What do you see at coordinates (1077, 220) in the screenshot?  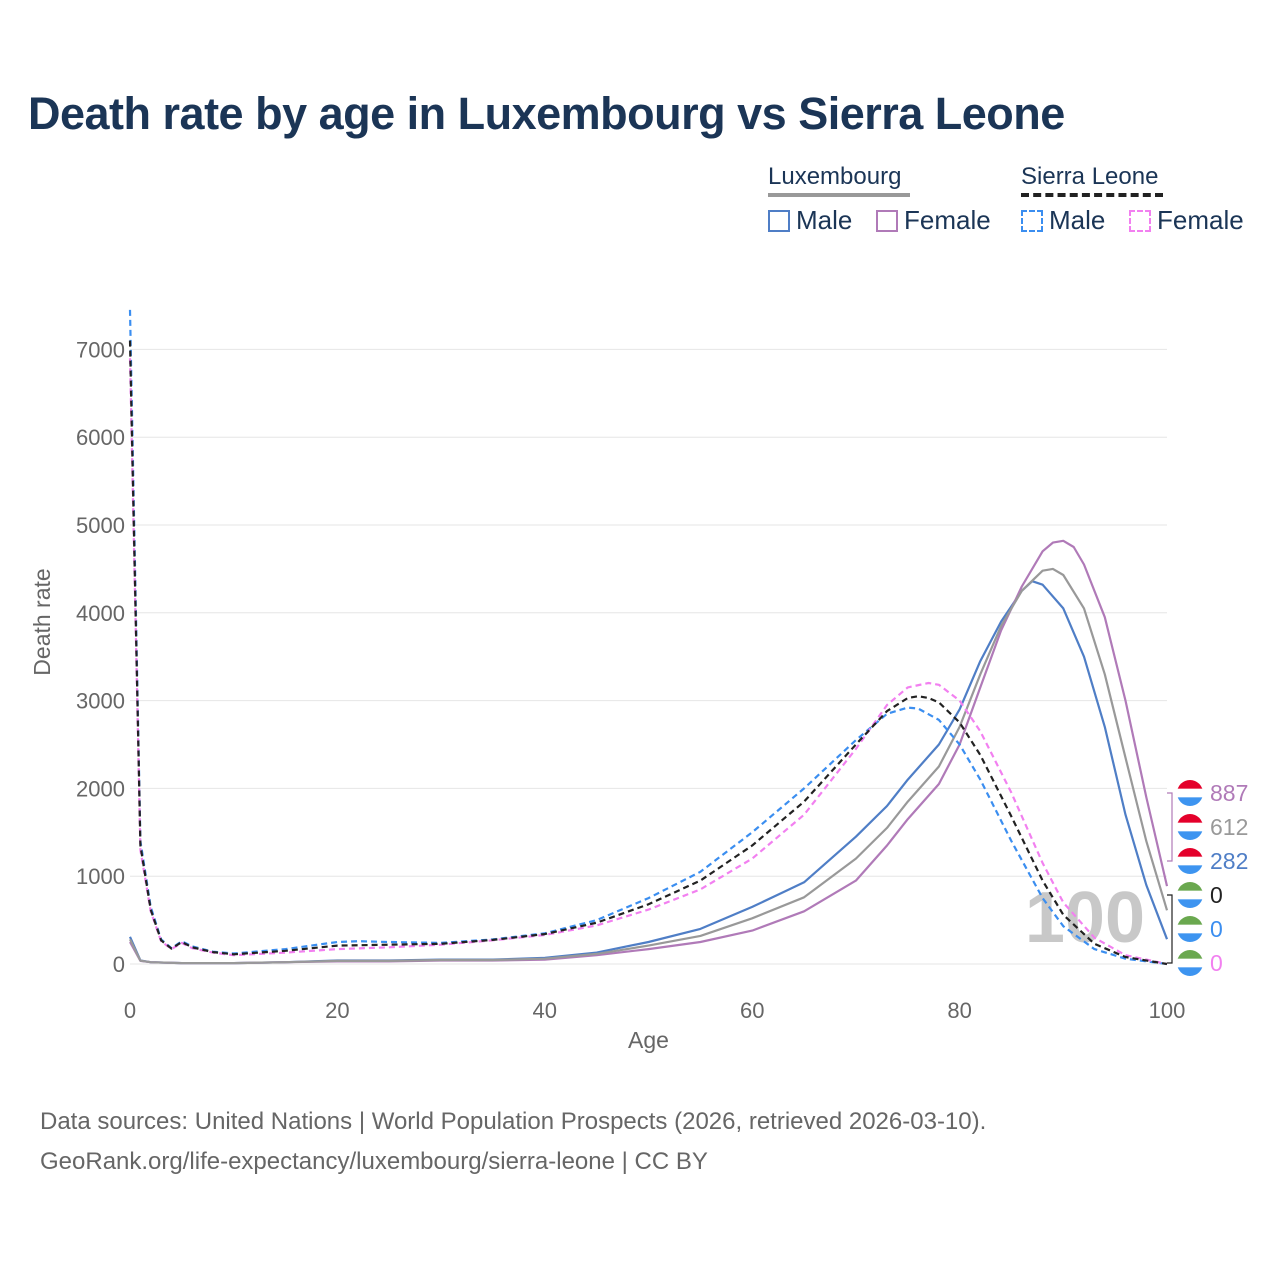 I see `legend-label-sierra-leone-male: Male` at bounding box center [1077, 220].